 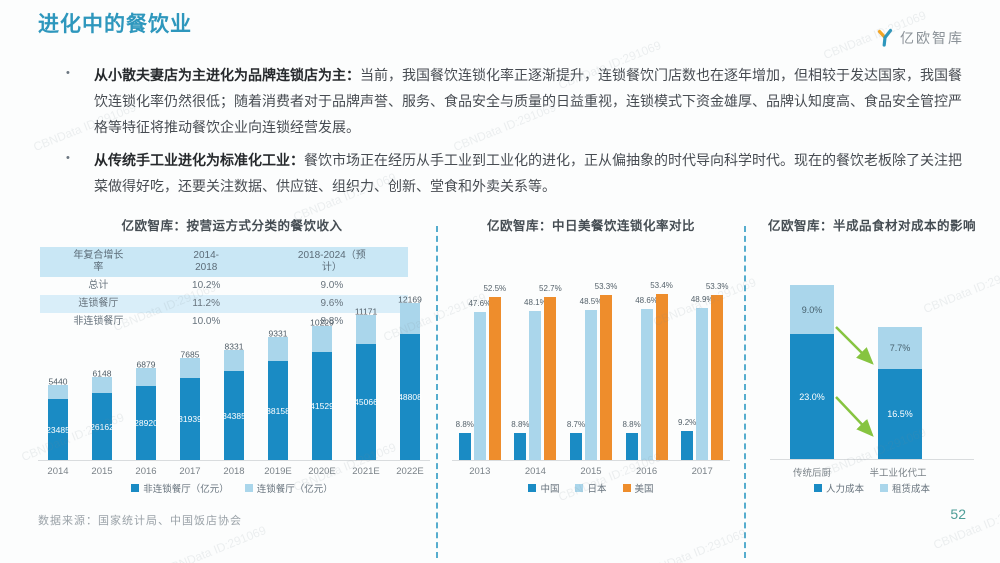 I want to click on nonchain-value-label: 45066, so click(x=366, y=402).